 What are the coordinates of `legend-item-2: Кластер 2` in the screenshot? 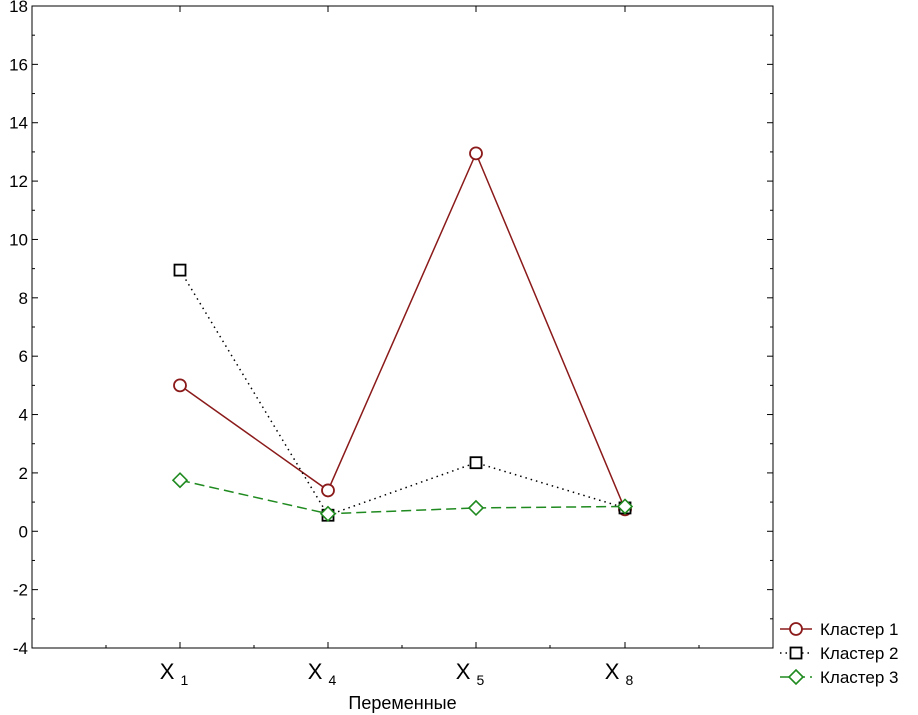 It's located at (839, 653).